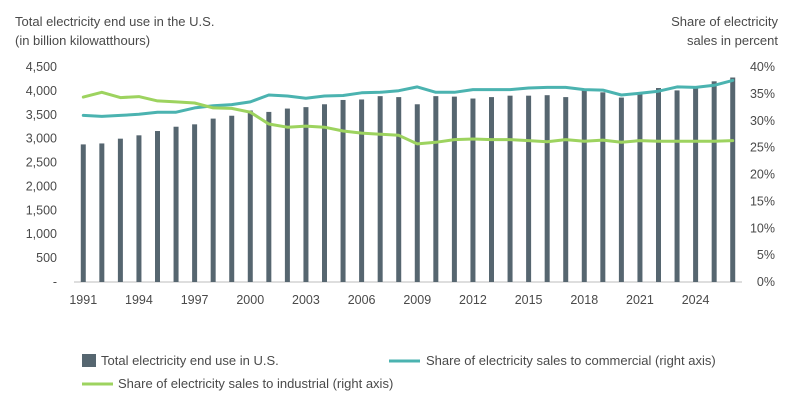 The height and width of the screenshot is (400, 809). I want to click on right-tick-label: 15%, so click(762, 201).